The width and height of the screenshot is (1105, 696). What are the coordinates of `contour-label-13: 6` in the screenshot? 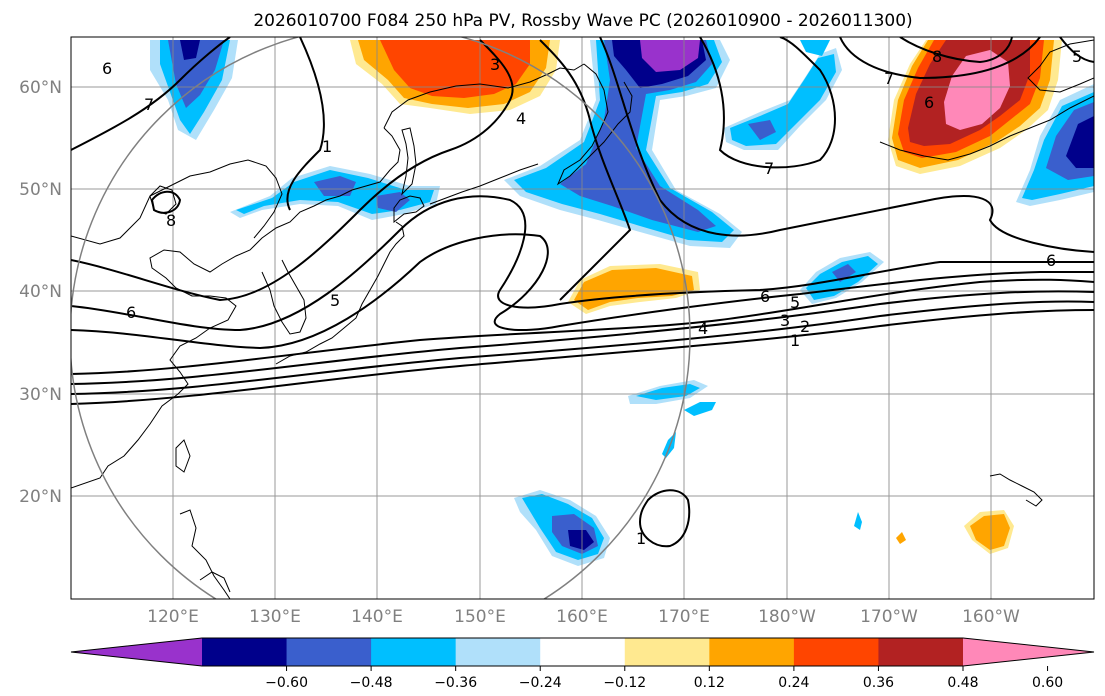 It's located at (131, 312).